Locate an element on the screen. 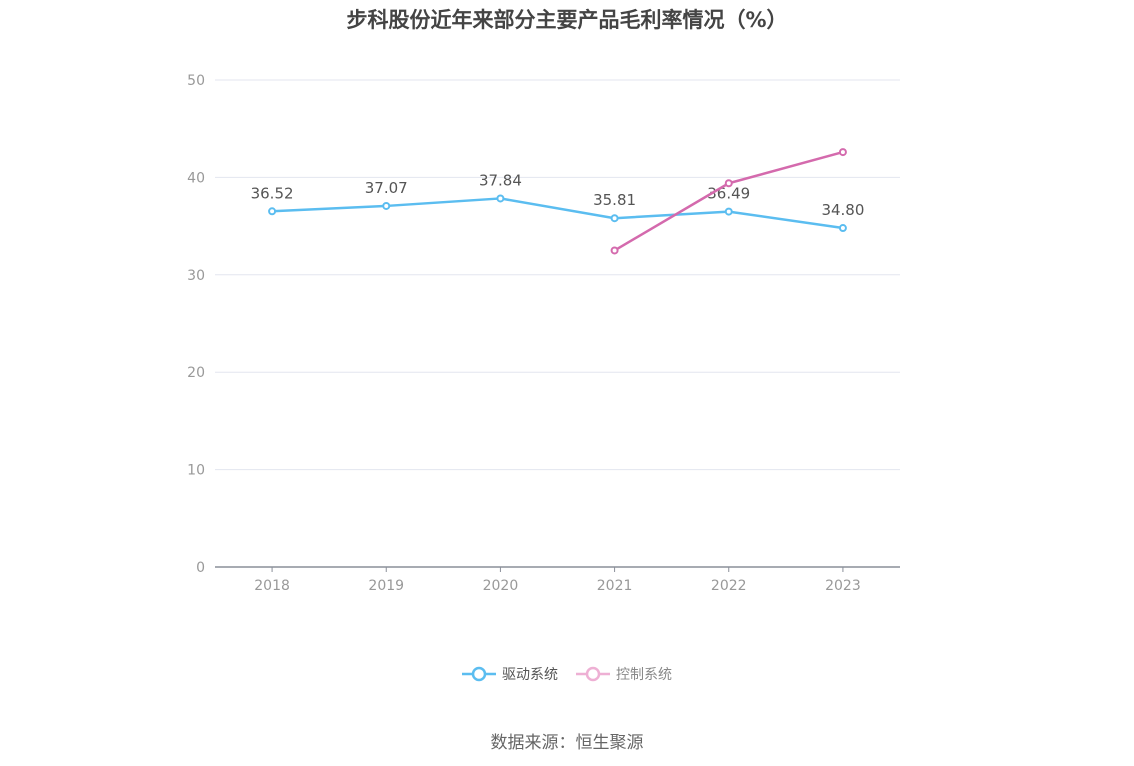 This screenshot has height=766, width=1134. y-tick-label: 30 is located at coordinates (196, 276).